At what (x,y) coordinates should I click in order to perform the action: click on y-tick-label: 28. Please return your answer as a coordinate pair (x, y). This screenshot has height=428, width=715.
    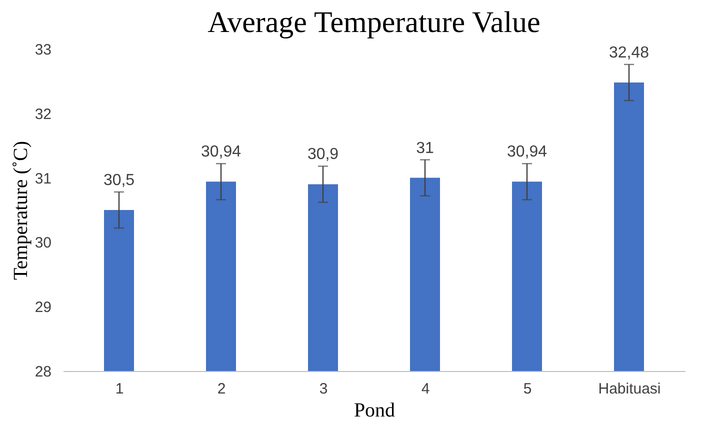
    Looking at the image, I should click on (43, 372).